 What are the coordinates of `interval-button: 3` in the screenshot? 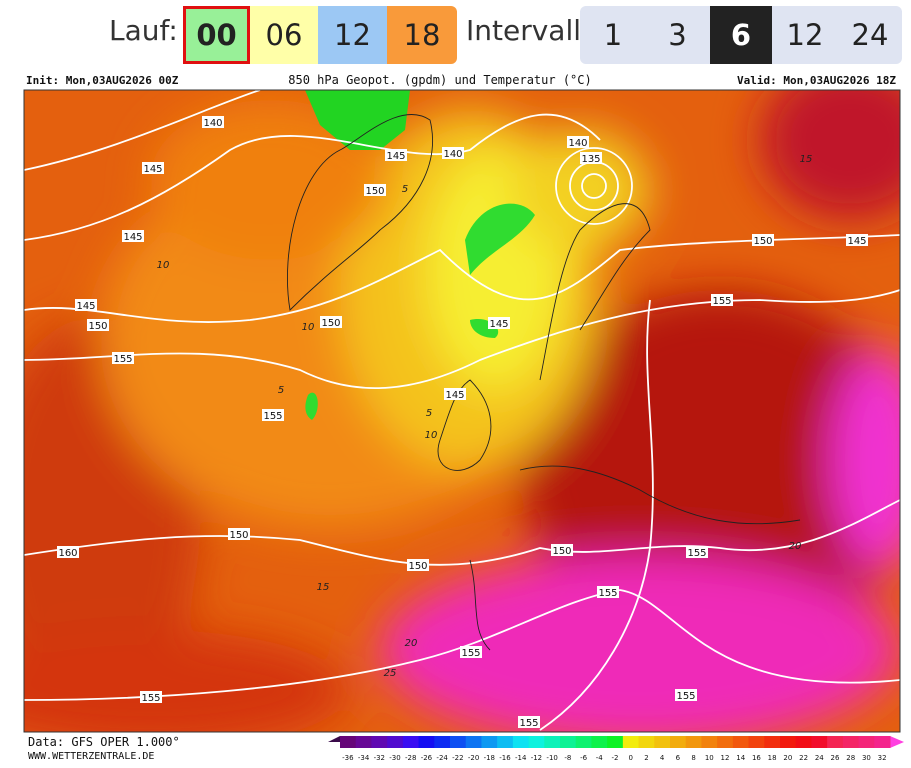 It's located at (677, 35).